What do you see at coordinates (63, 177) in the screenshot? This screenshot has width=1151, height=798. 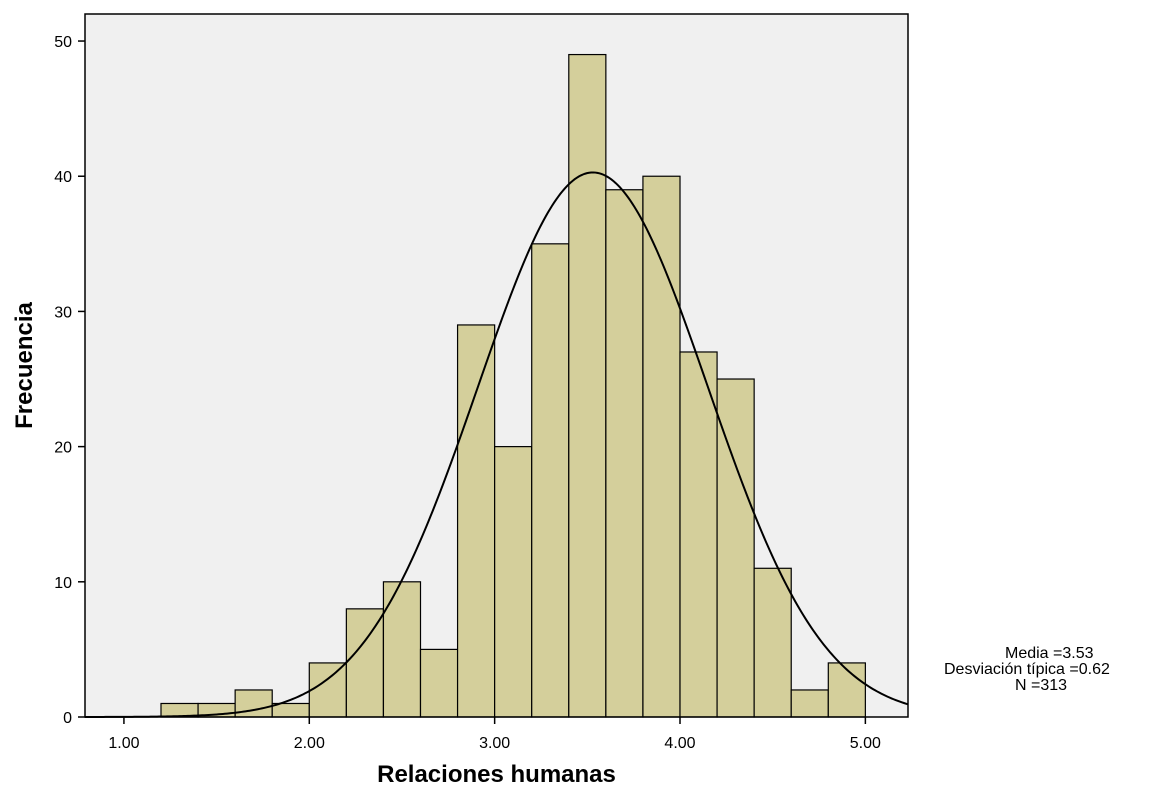 I see `y-tick-label-4: 40` at bounding box center [63, 177].